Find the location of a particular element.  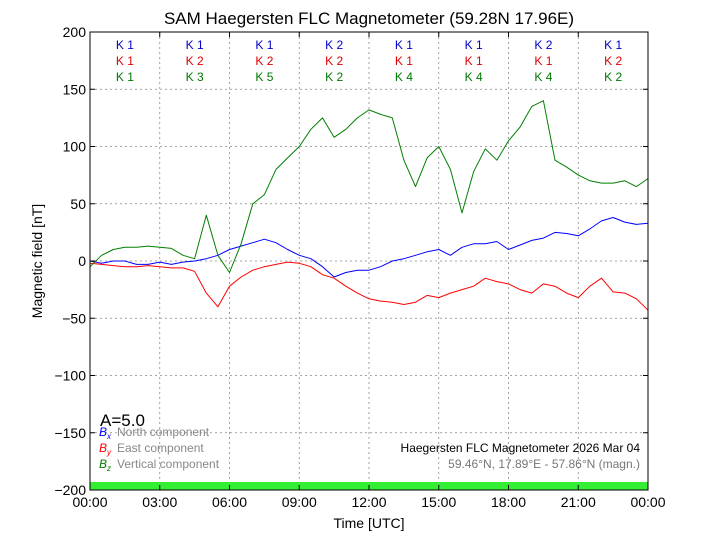

y-tick-label: −200 is located at coordinates (70, 490).